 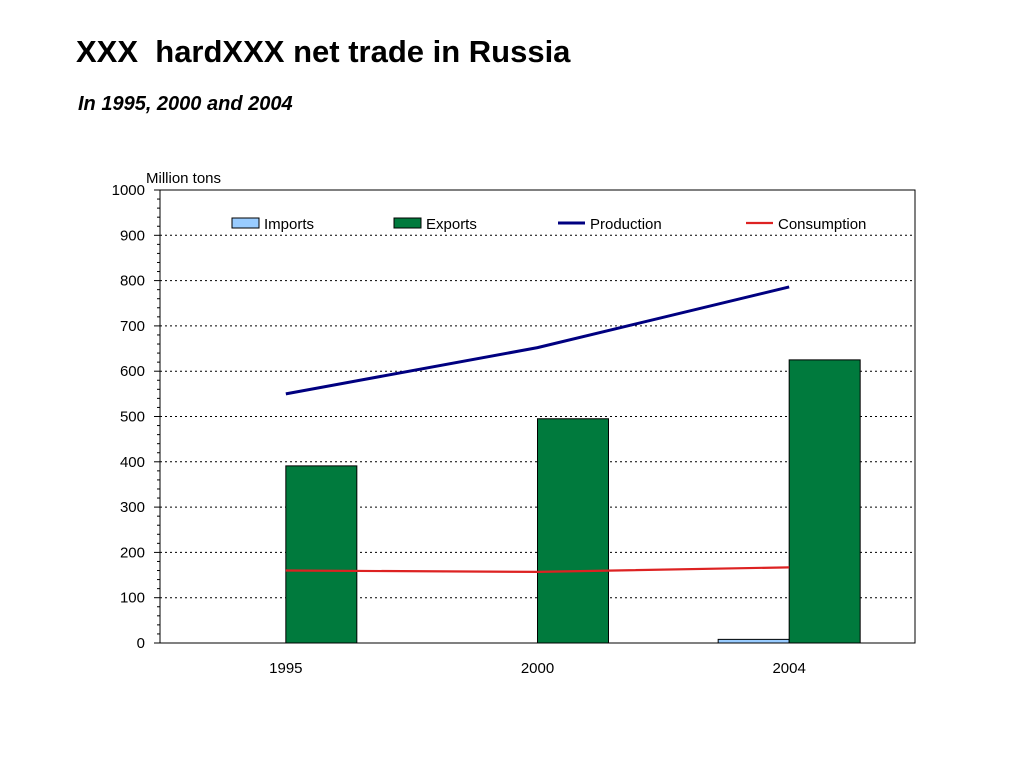 I want to click on y-tick-label: 700, so click(x=132, y=326).